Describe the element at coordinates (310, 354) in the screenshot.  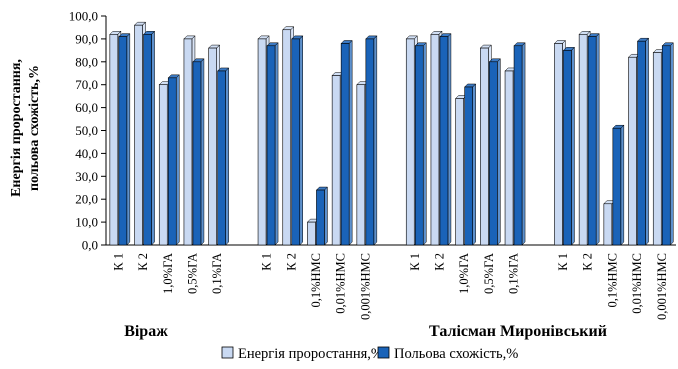
I see `legend-label-series-1: Енергія проростання,%` at that location.